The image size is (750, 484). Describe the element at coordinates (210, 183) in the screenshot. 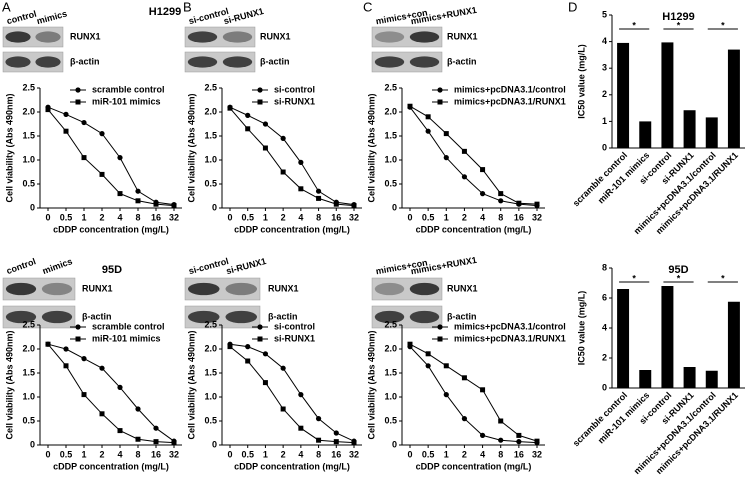

I see `y-tick-label: 0.5` at that location.